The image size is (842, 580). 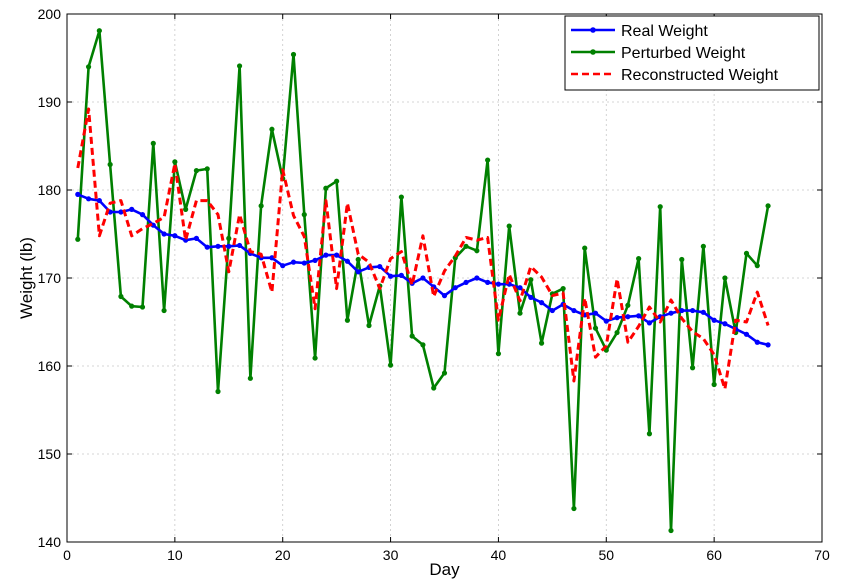 What do you see at coordinates (283, 555) in the screenshot?
I see `x-tick-label: 20` at bounding box center [283, 555].